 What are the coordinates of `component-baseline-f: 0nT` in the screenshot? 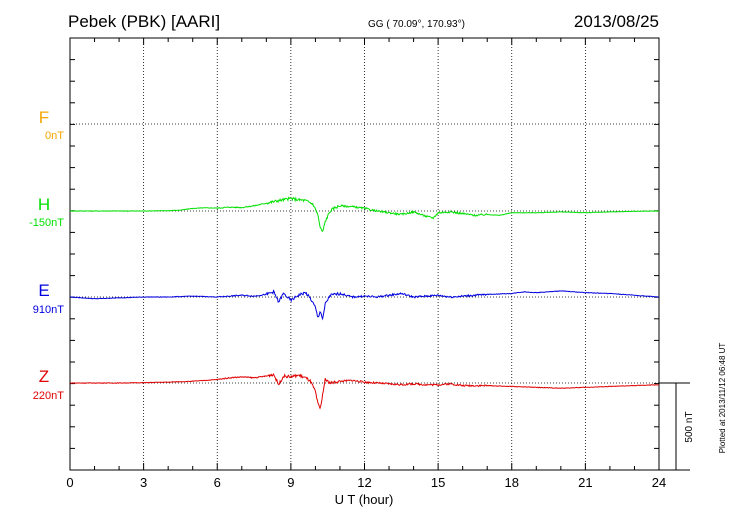 It's located at (54, 136).